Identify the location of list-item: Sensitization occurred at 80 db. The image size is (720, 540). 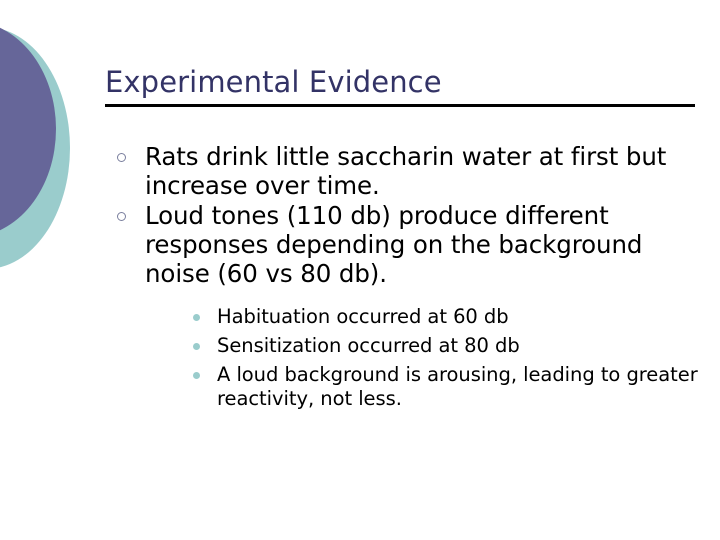
(425, 345).